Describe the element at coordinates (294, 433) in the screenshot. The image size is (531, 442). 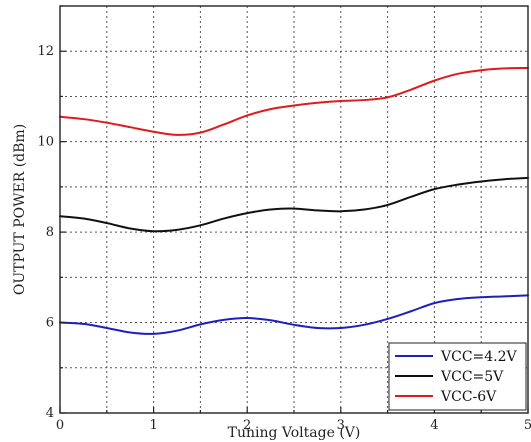
I see `x-axis-label: Tuning Voltage (V)` at that location.